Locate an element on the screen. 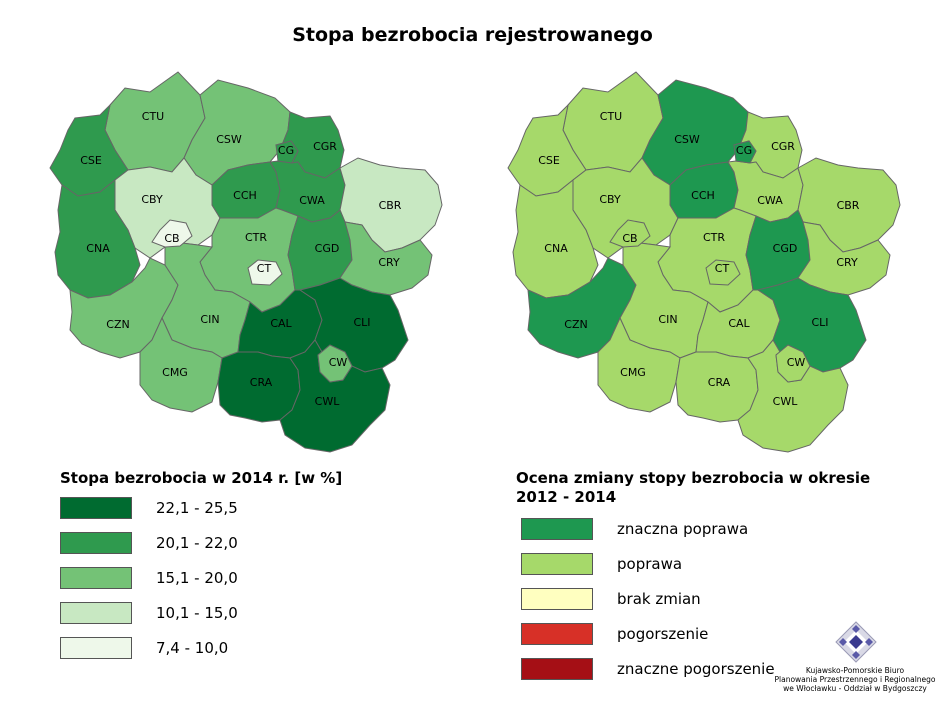  map-right-label-cwa: CWA is located at coordinates (770, 200).